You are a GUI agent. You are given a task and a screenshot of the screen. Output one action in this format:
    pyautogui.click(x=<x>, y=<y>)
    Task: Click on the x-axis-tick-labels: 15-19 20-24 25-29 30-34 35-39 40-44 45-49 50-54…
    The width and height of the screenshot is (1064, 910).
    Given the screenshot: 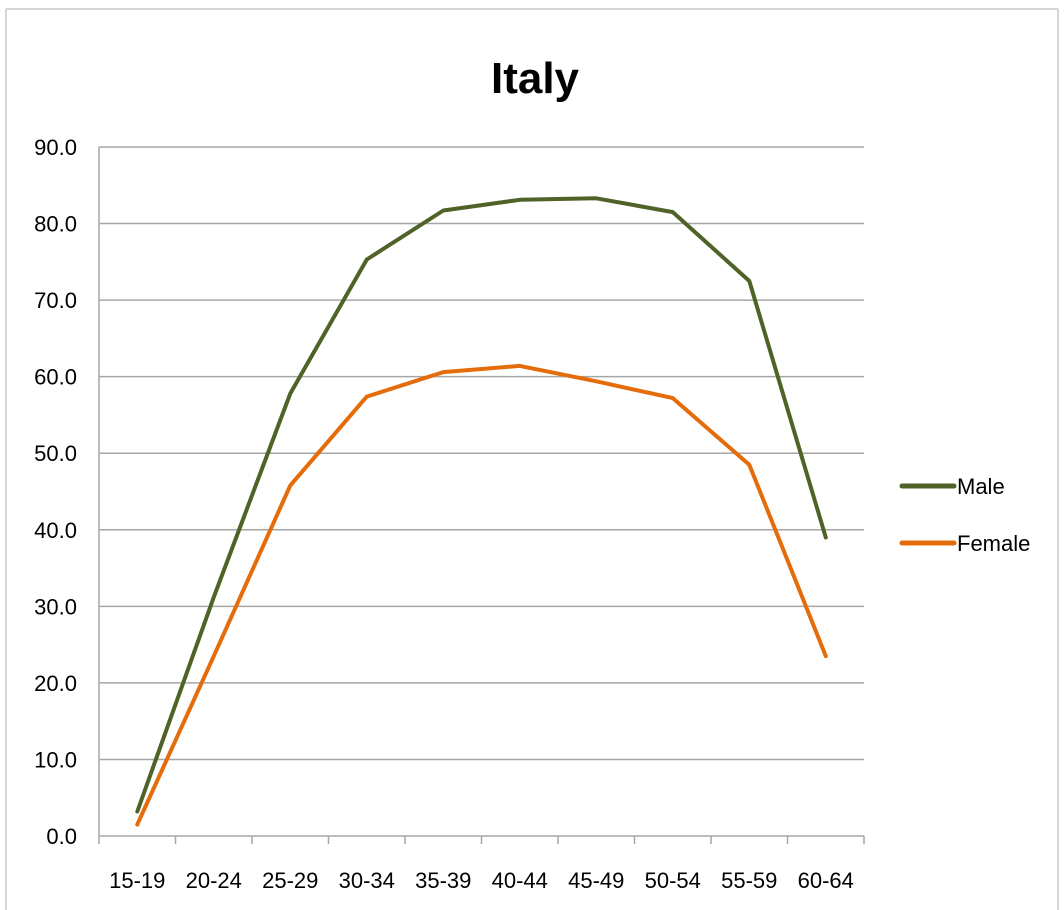 What is the action you would take?
    pyautogui.click(x=481, y=864)
    